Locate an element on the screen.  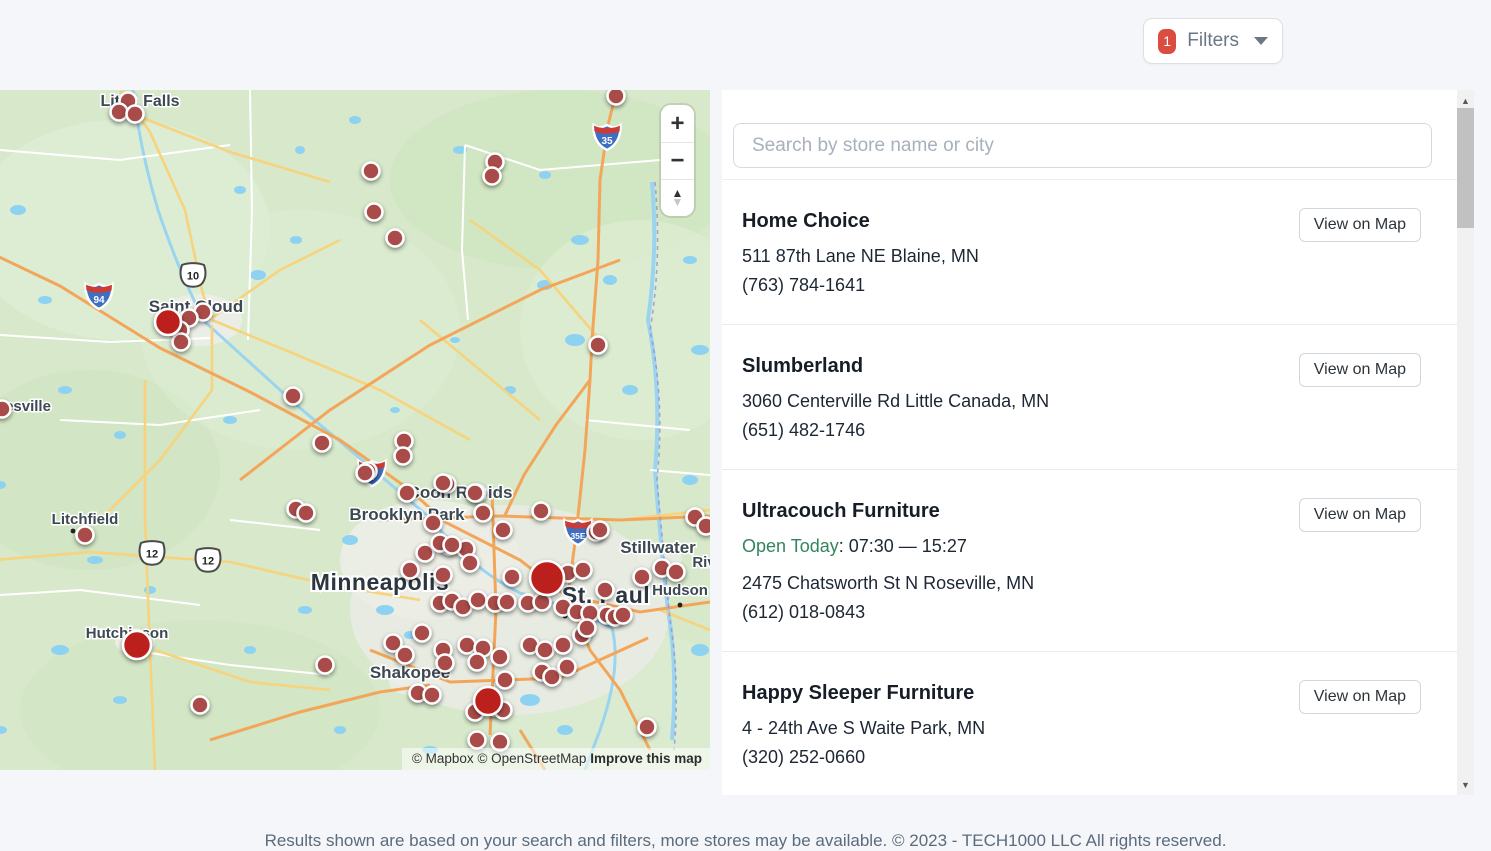
store-name: Happy Sleeper Furniture is located at coordinates (858, 693).